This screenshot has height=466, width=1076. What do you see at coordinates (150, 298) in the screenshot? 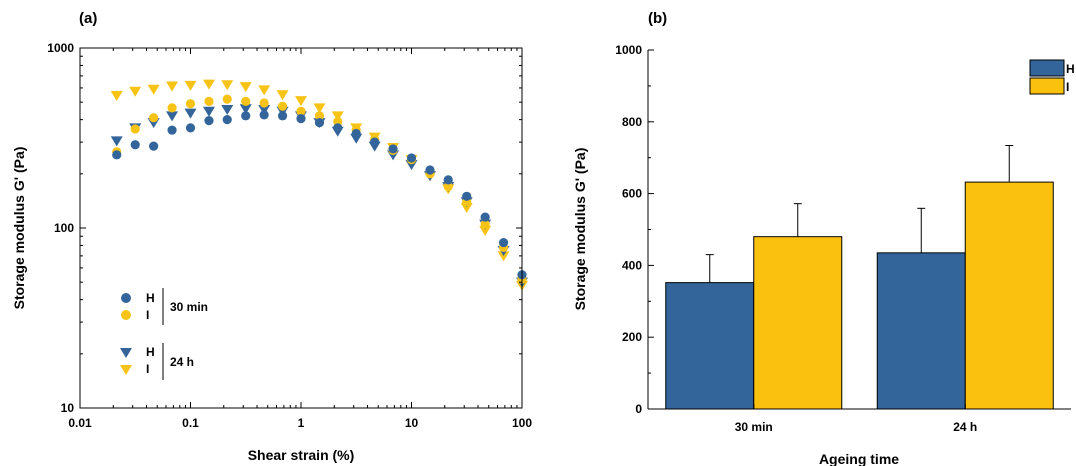
I see `legend-label-h-30min: H` at bounding box center [150, 298].